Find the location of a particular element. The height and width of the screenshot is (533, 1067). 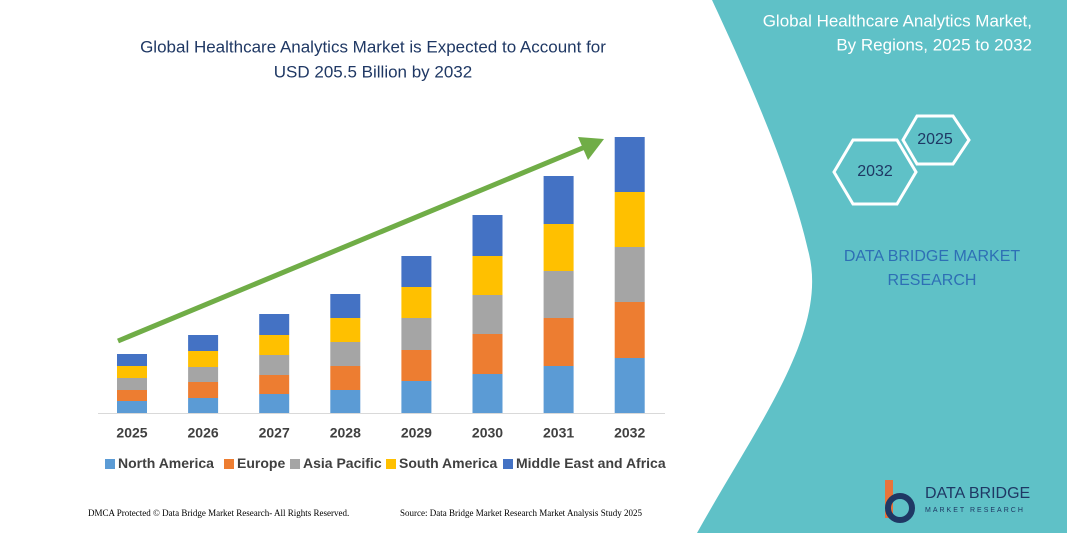

brand: DATA BRIDGE MARKET is located at coordinates (932, 256).